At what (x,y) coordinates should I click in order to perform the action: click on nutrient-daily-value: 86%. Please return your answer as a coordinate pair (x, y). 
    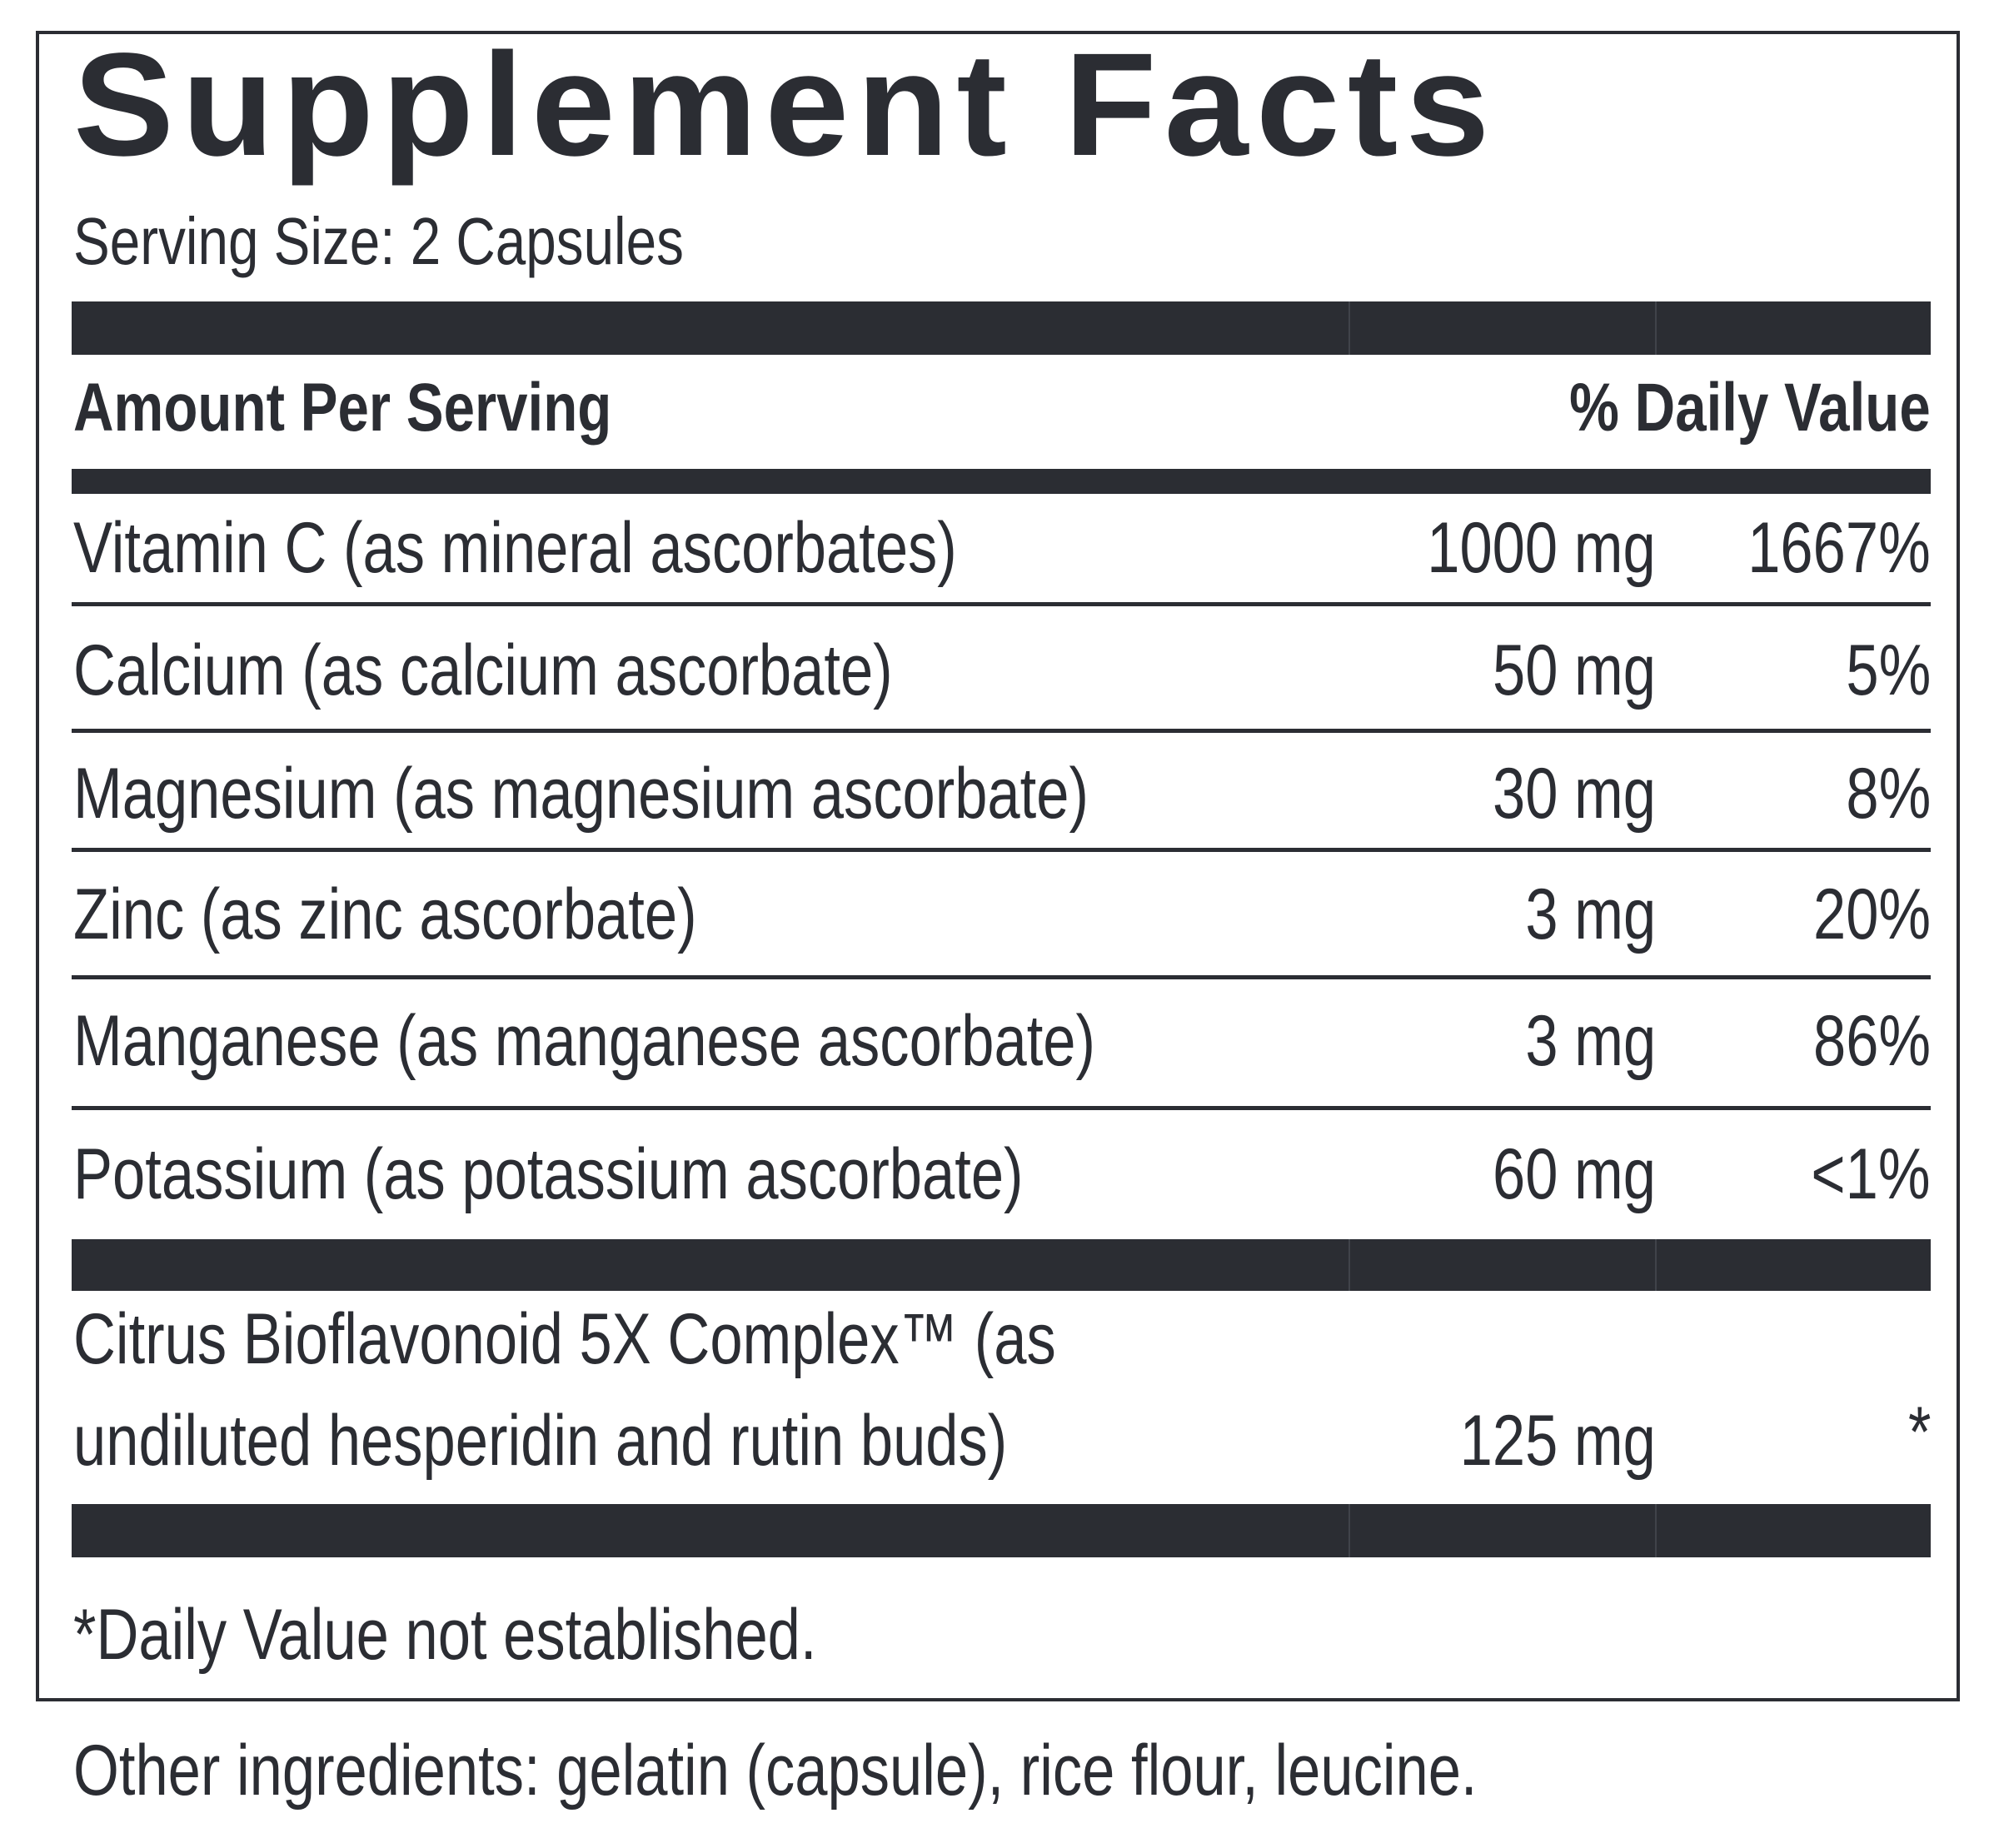
    Looking at the image, I should click on (1871, 1041).